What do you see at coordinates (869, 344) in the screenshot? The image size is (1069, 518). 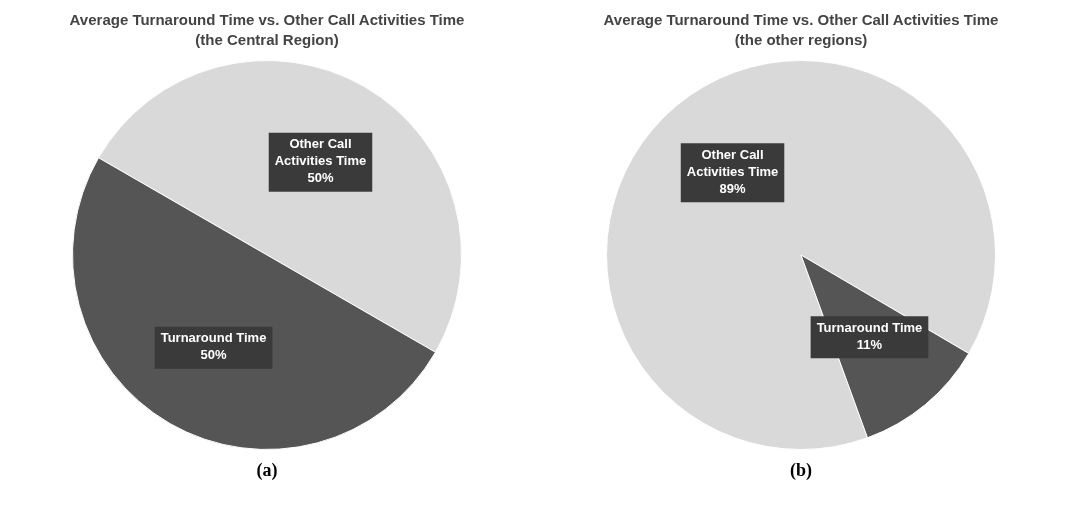 I see `data-label: 11%` at bounding box center [869, 344].